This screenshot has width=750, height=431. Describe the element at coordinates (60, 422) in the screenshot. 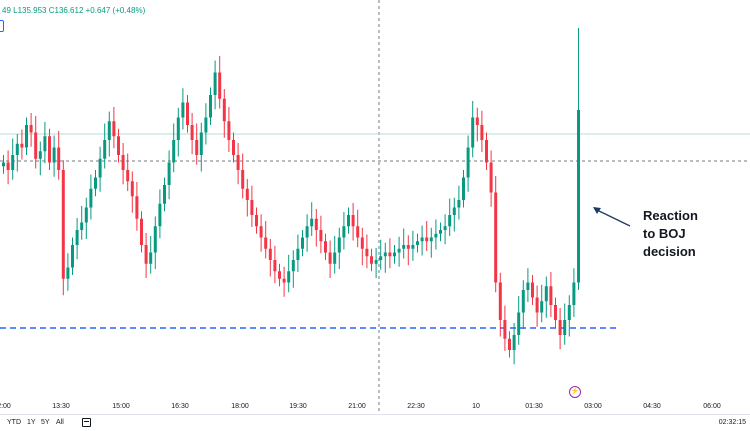

I see `range-all-button: All` at that location.